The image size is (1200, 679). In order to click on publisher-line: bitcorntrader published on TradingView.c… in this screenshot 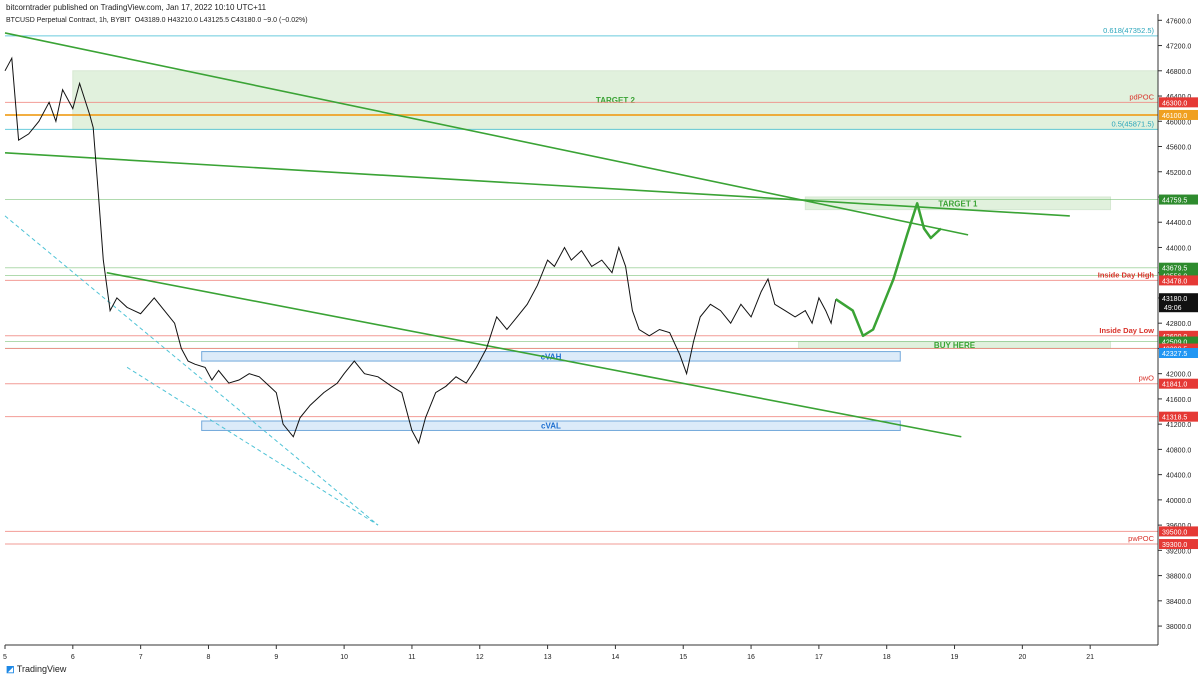, I will do `click(136, 7)`.